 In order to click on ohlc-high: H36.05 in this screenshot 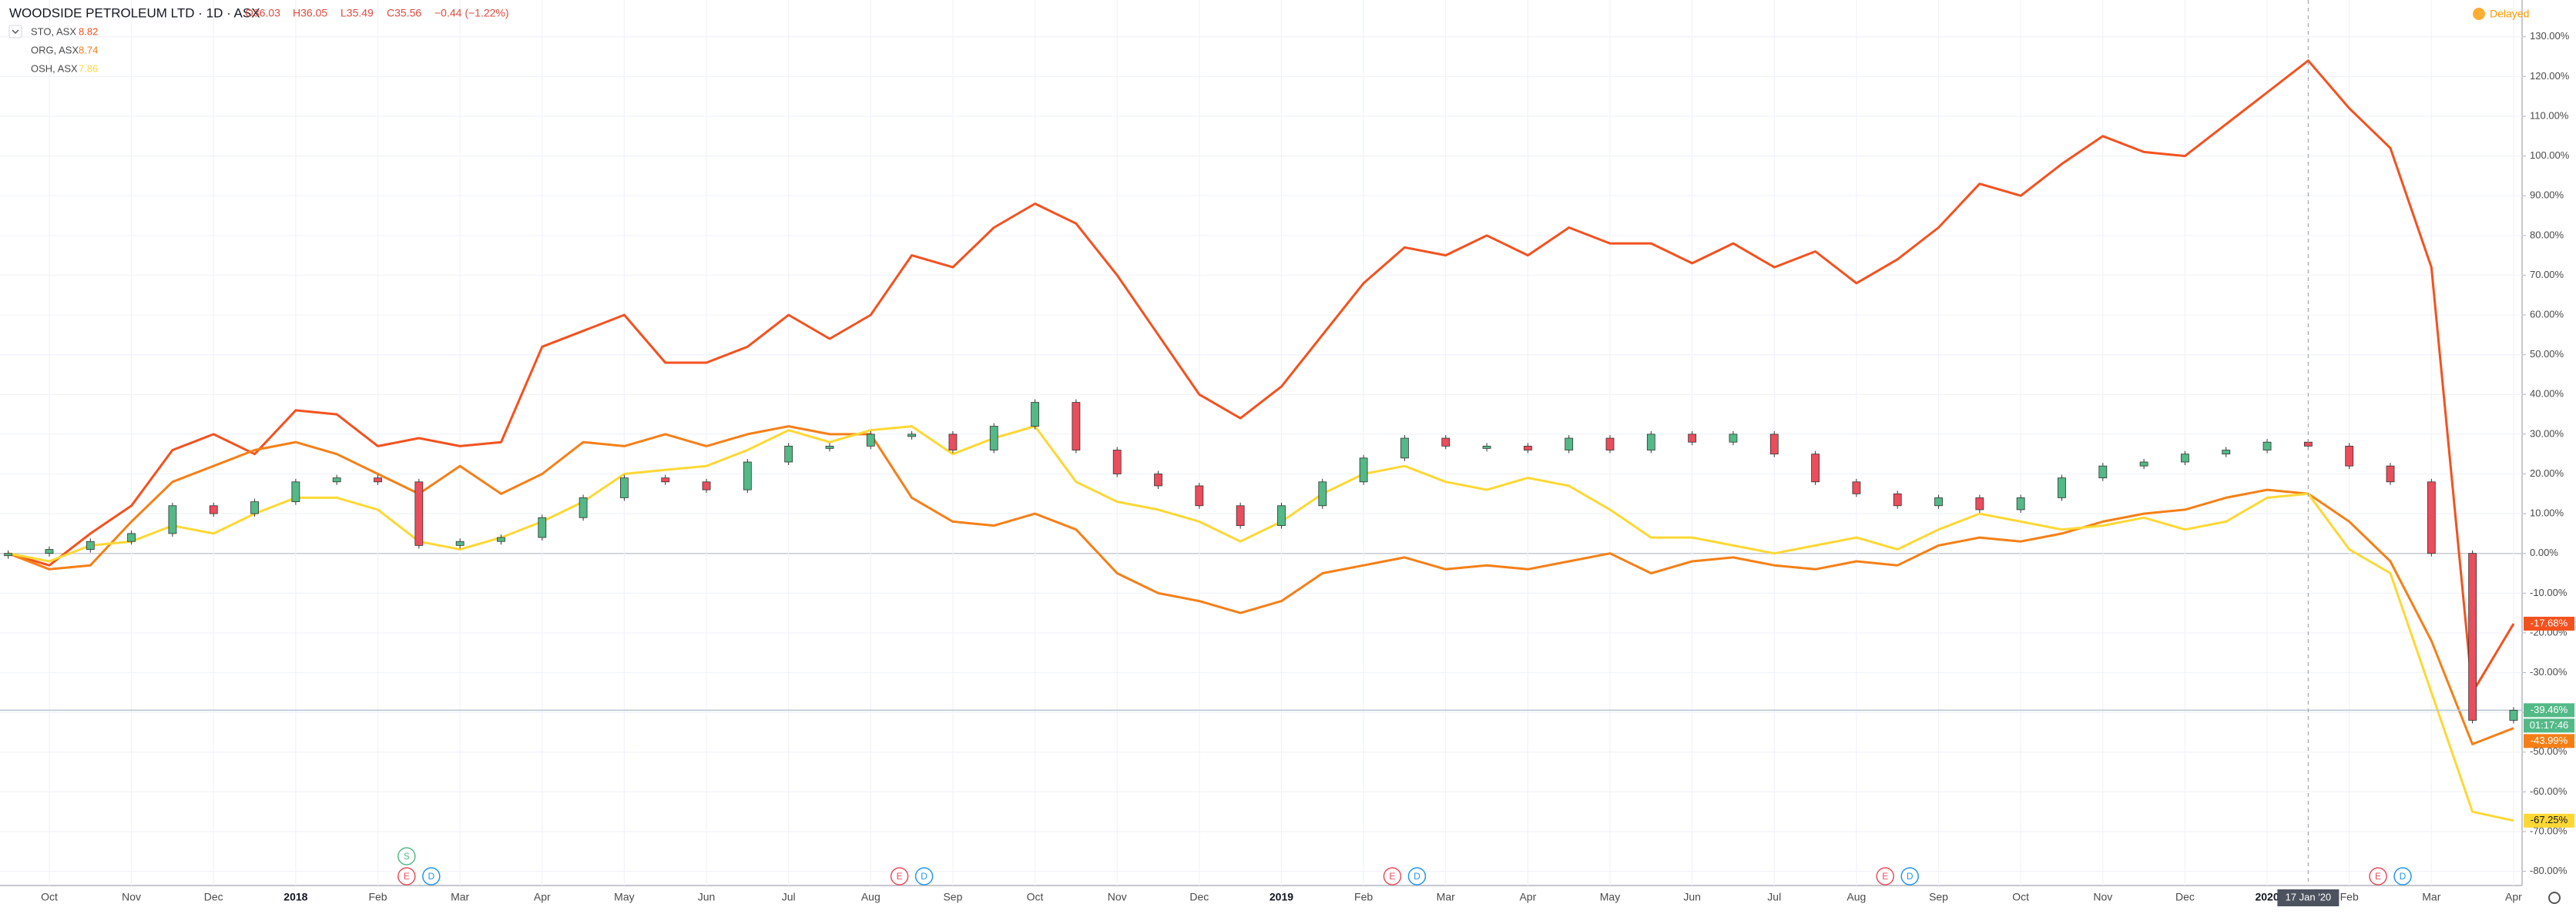, I will do `click(310, 13)`.